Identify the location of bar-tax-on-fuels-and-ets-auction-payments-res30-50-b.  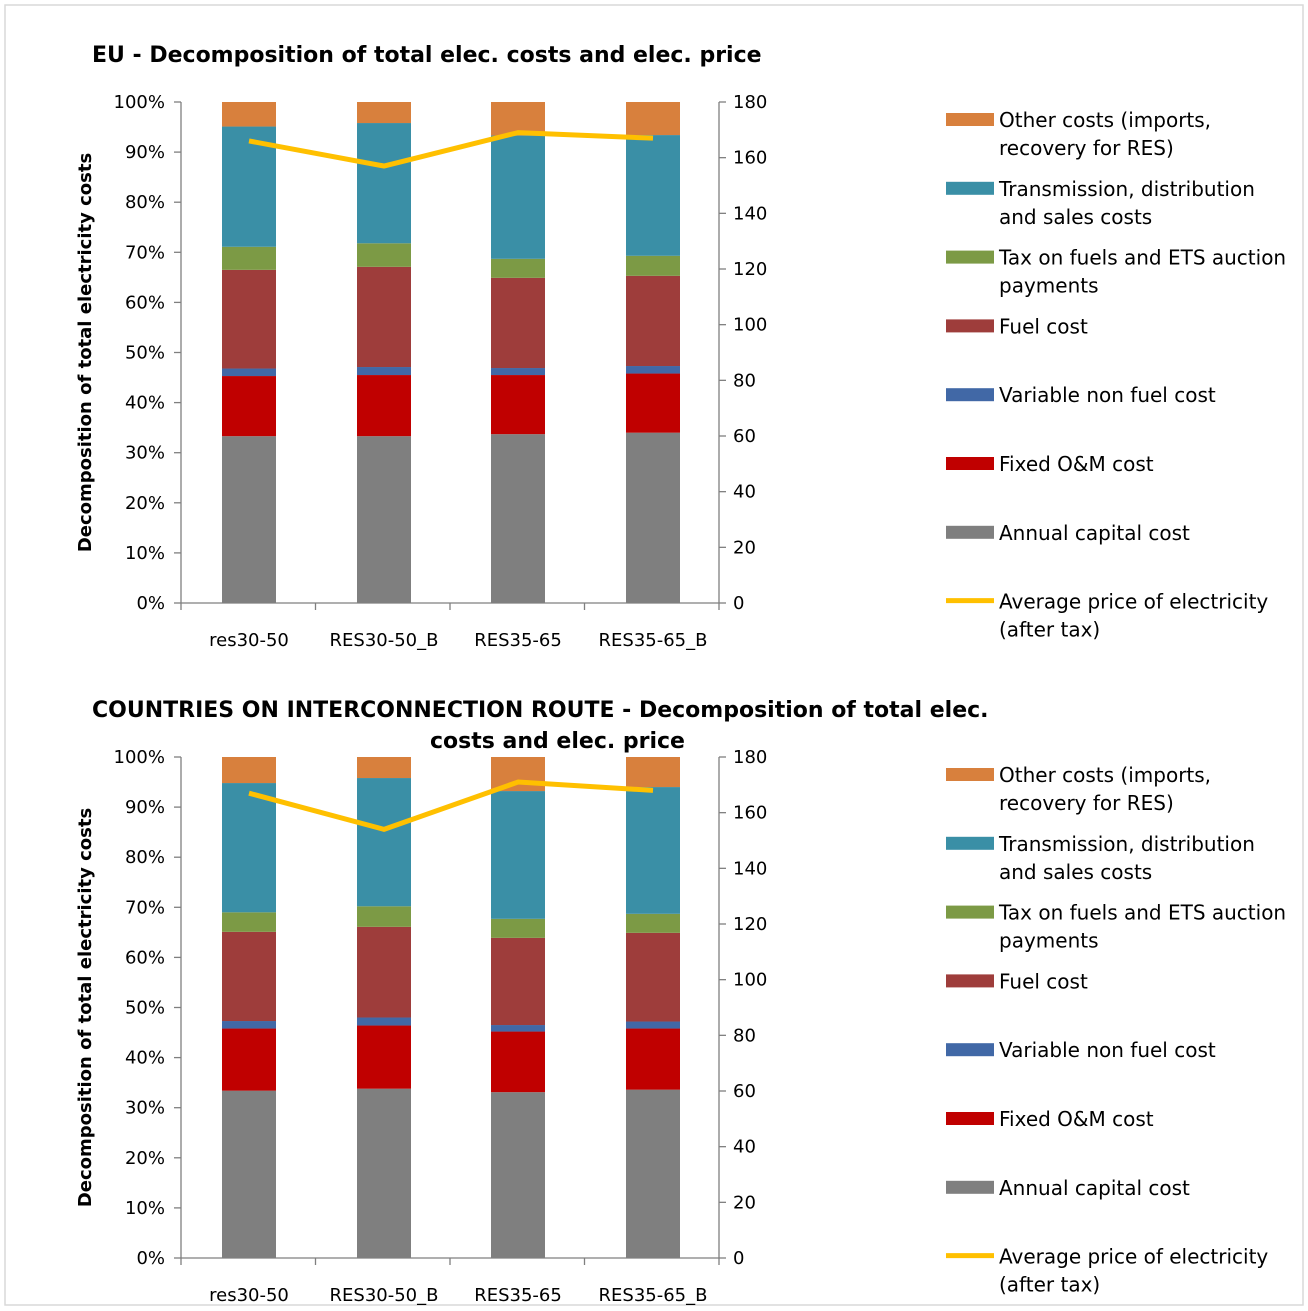
(384, 916).